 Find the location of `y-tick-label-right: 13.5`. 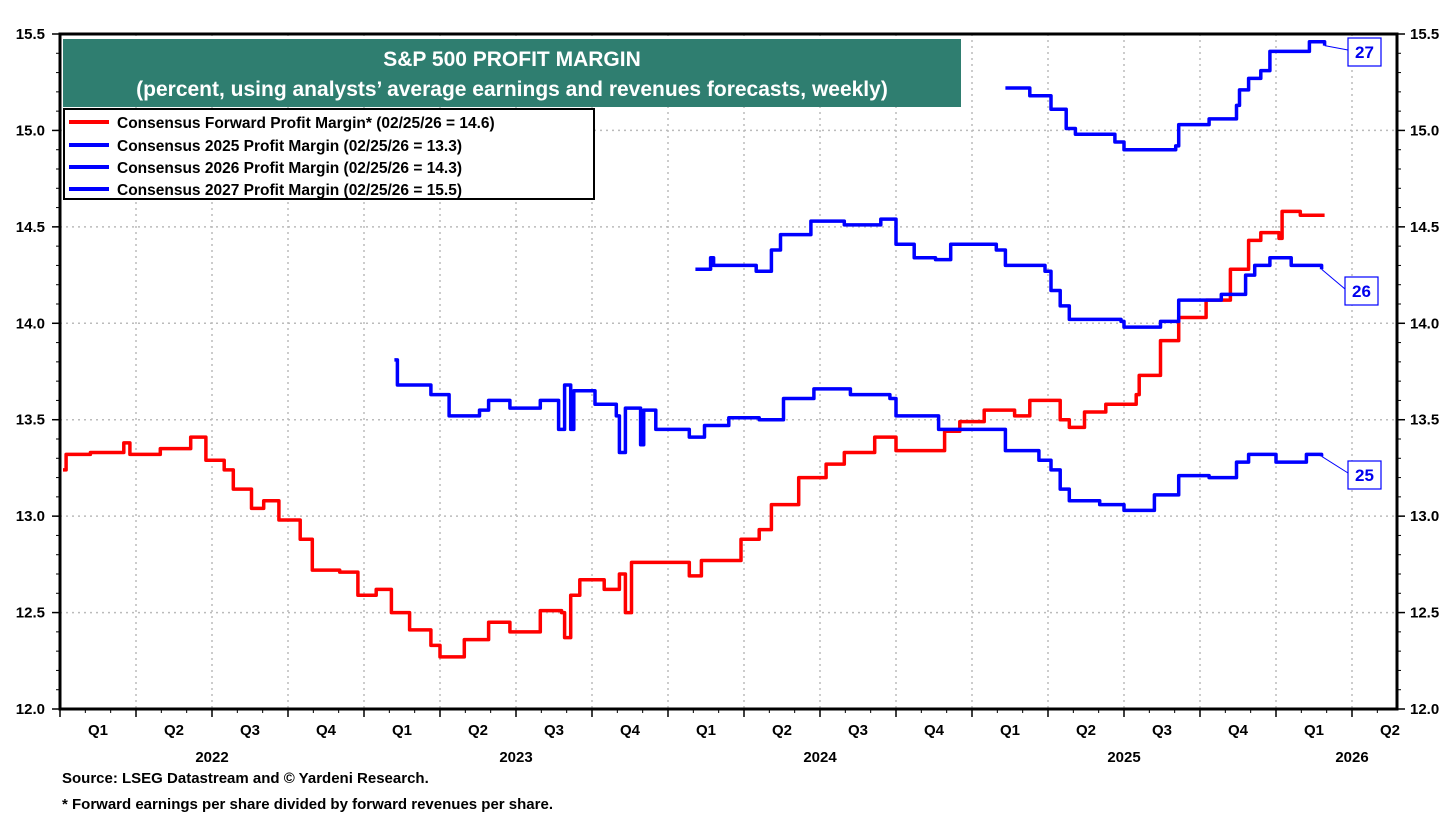

y-tick-label-right: 13.5 is located at coordinates (1424, 420).